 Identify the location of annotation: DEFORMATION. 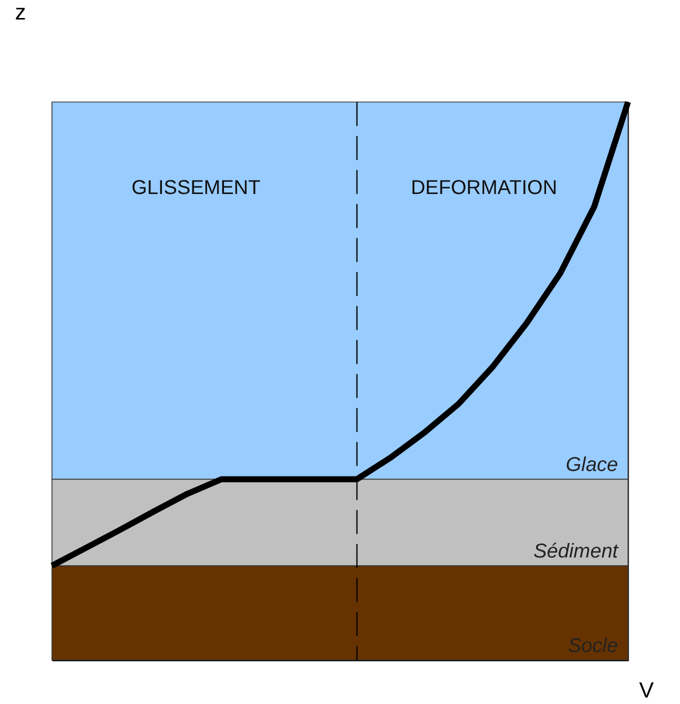
(484, 188).